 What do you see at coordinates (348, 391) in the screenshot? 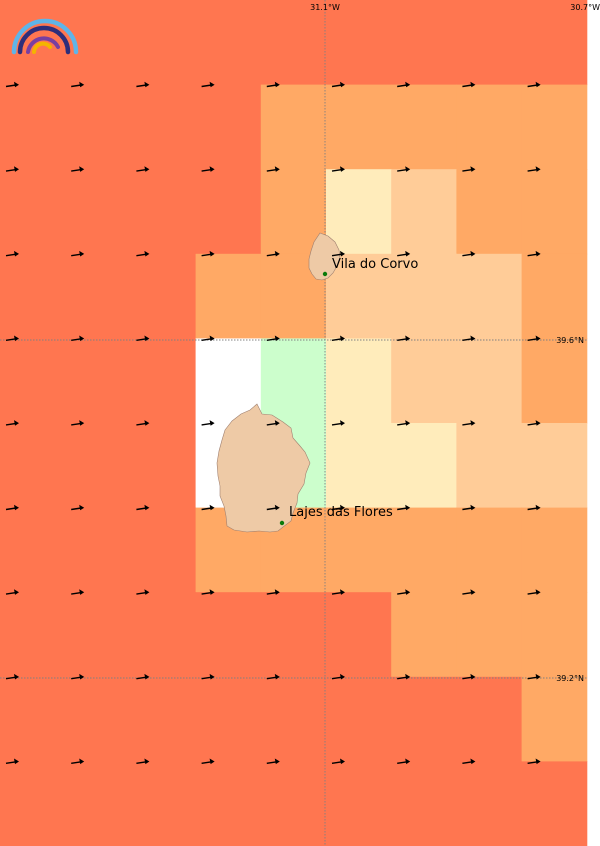
I see `towns-layer: Vila do Corvo Lajes das Flores` at bounding box center [348, 391].